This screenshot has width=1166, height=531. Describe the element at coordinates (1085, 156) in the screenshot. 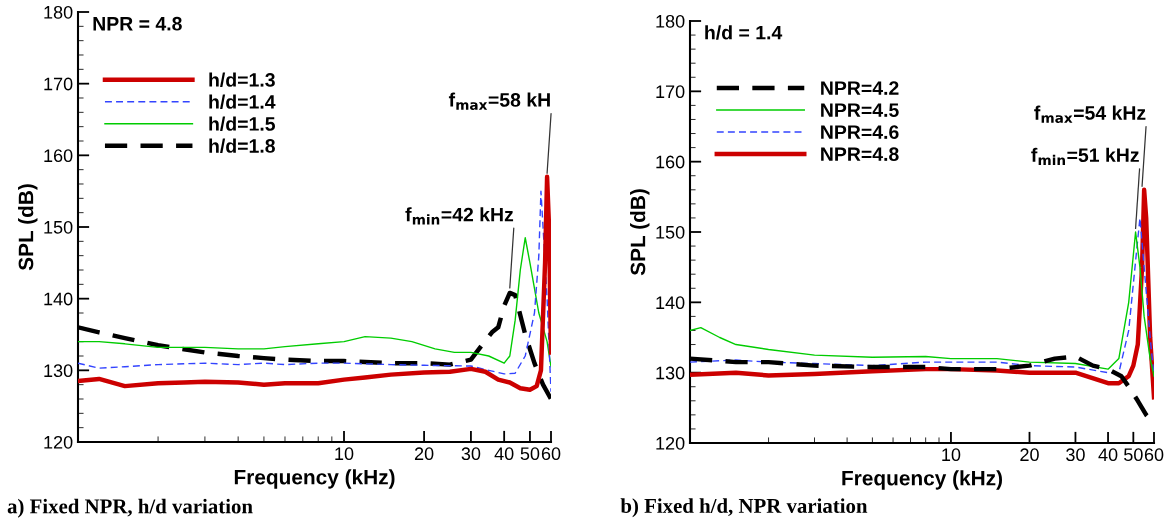

I see `annotation: f$_{min}$=51 kHz` at that location.